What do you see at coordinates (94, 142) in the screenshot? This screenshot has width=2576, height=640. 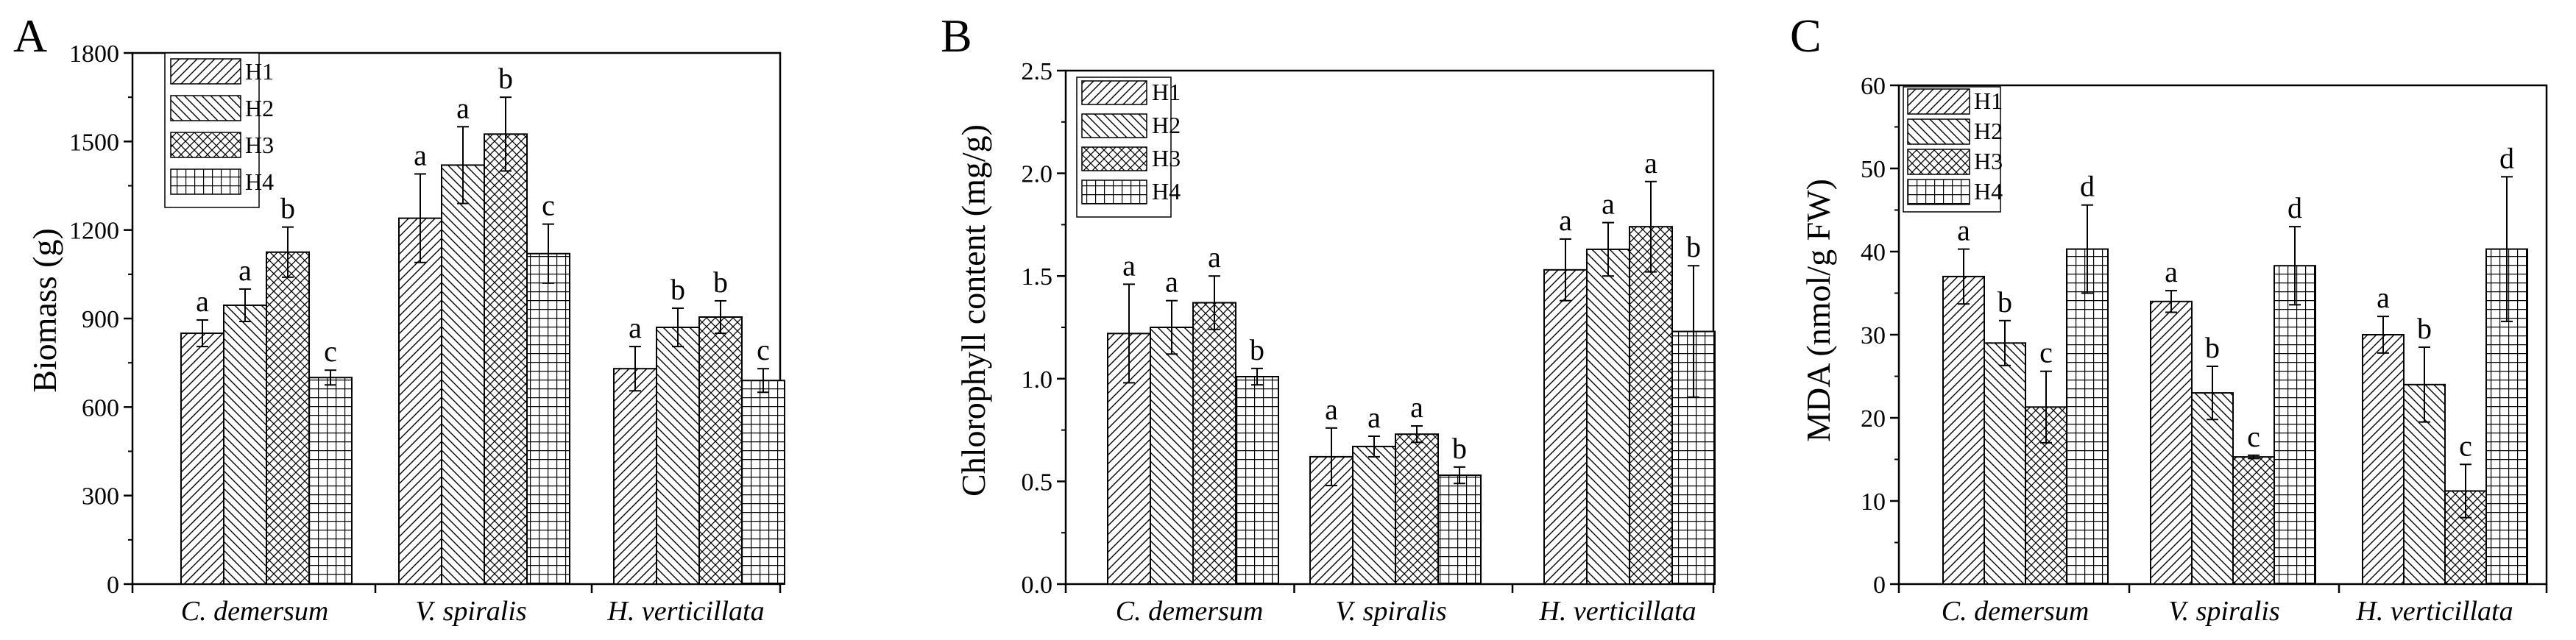 I see `panel-a-ytick-label: 1500` at bounding box center [94, 142].